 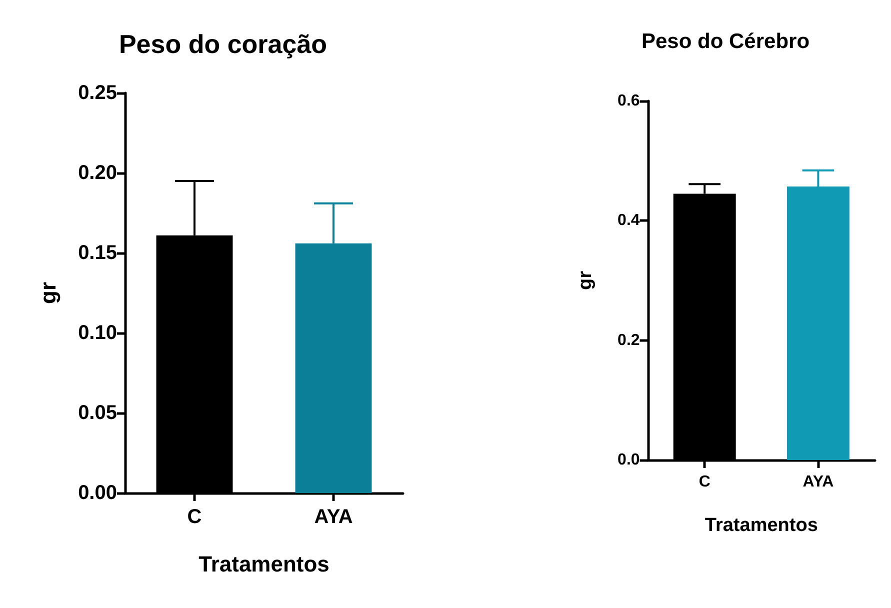 I want to click on y-tick-label: 0.20, so click(x=97, y=173).